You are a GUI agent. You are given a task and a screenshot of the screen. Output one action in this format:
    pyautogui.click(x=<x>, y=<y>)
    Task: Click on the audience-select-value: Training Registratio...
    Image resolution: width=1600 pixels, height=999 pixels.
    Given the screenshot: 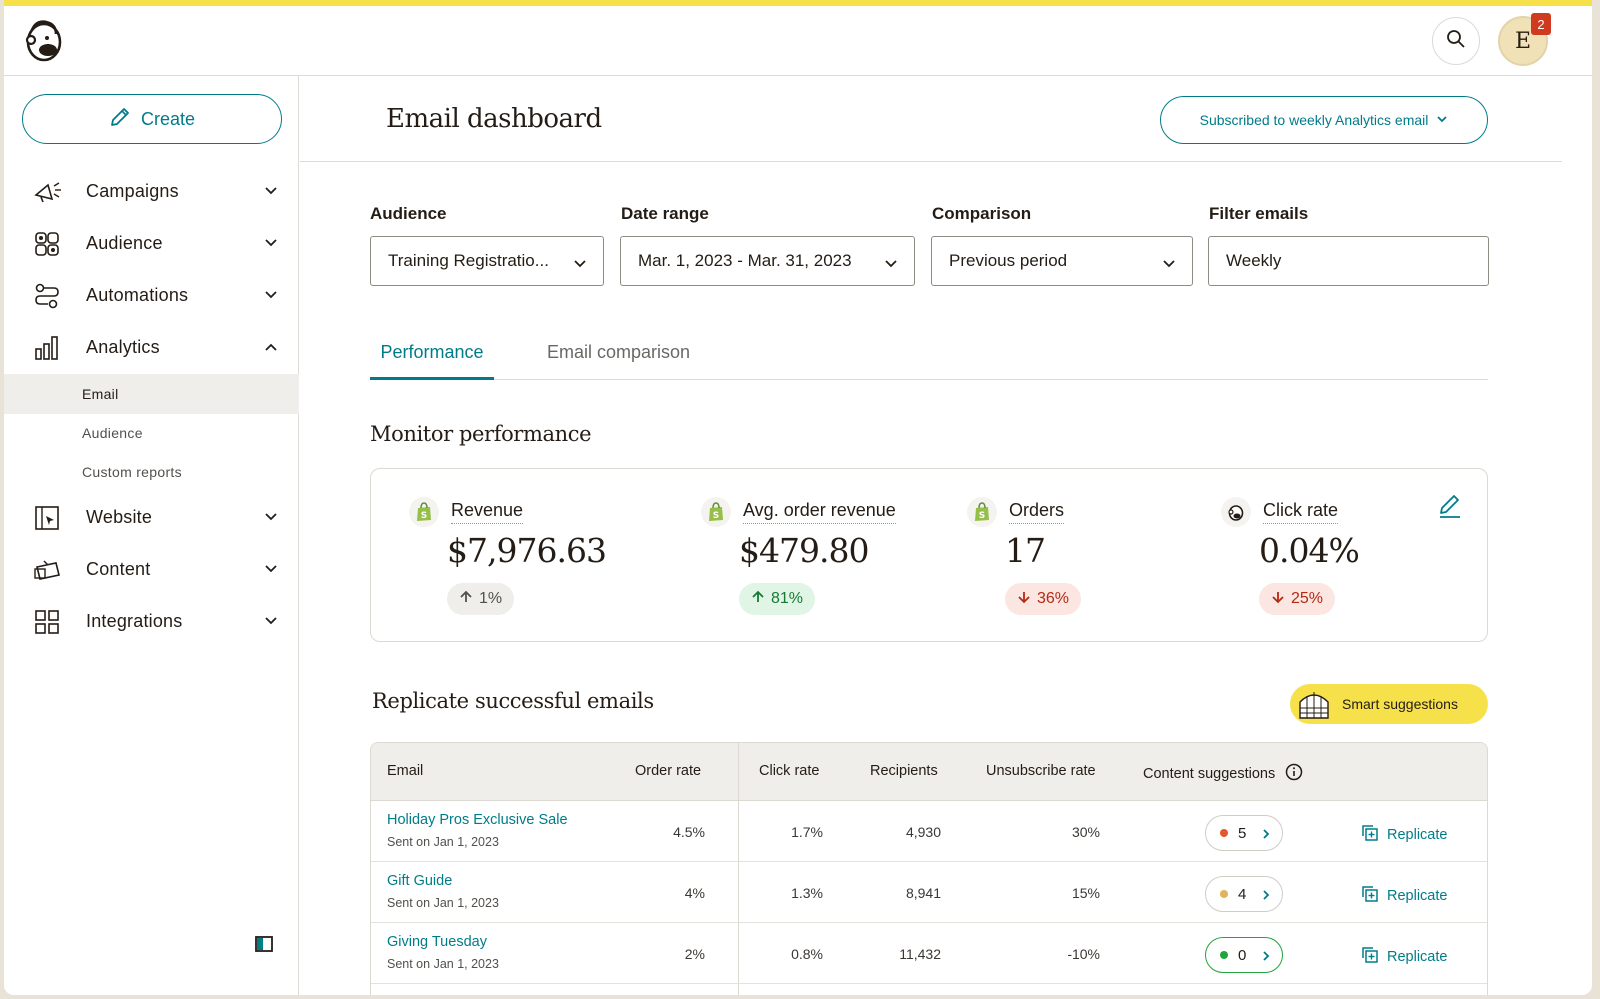 What is the action you would take?
    pyautogui.click(x=468, y=260)
    